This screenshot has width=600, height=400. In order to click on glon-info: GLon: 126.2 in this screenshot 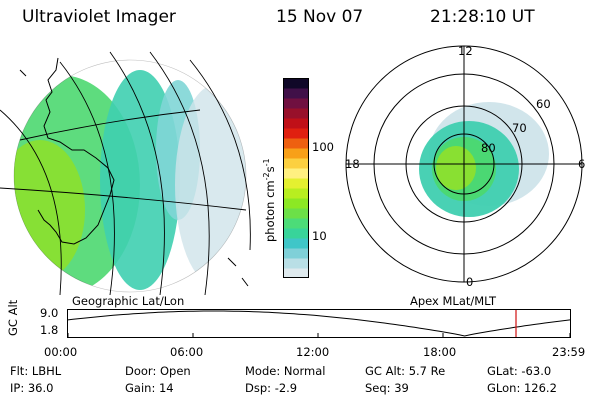, I will do `click(522, 388)`.